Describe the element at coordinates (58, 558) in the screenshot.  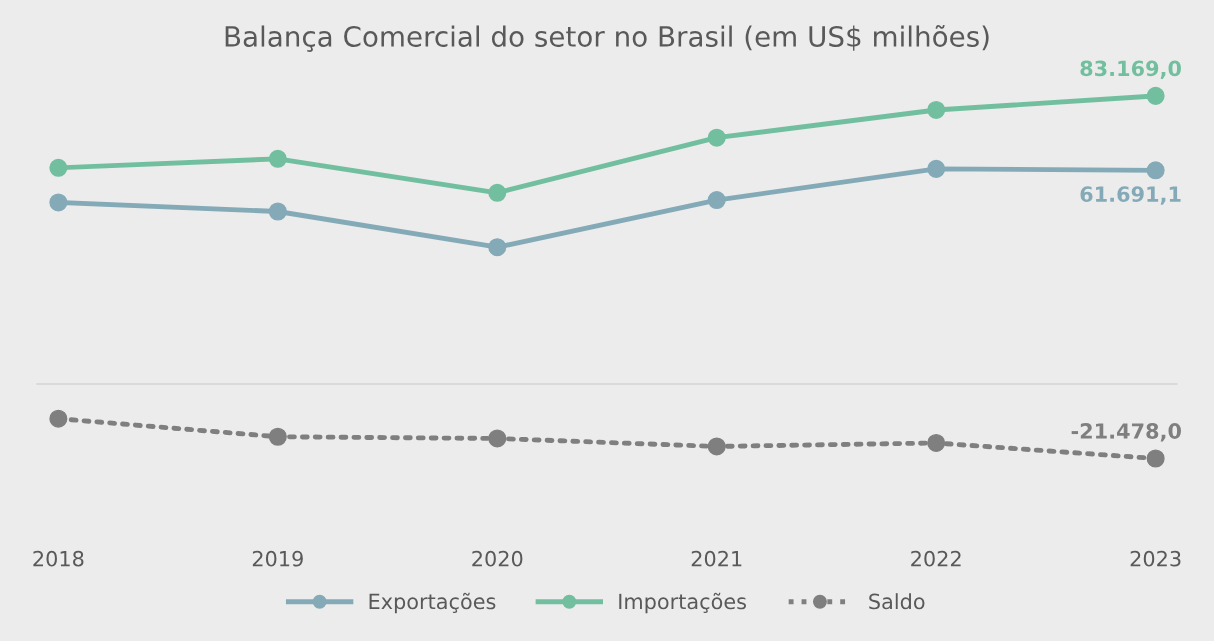
I see `x-tick-label: 2018` at that location.